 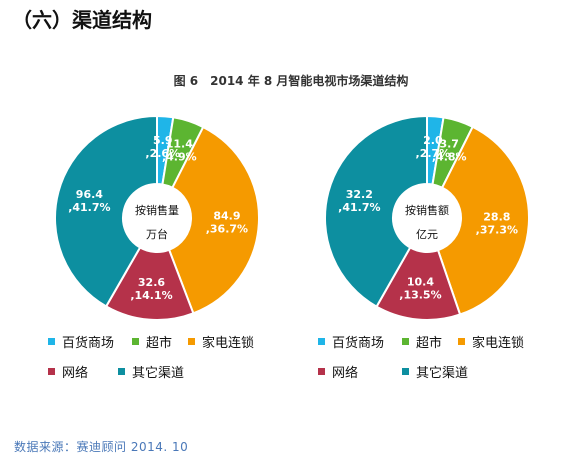 I want to click on data-label: 96.4,41.7%, so click(x=89, y=201).